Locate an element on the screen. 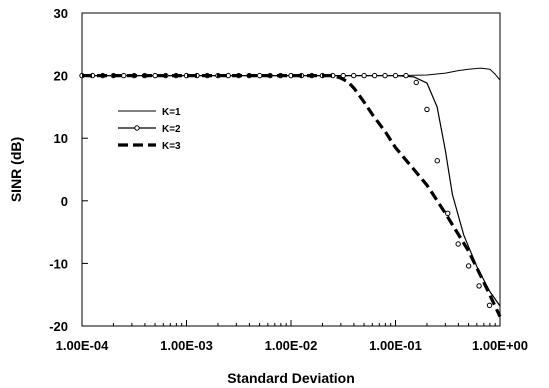 The image size is (549, 388). legend-label: K=3 is located at coordinates (171, 146).